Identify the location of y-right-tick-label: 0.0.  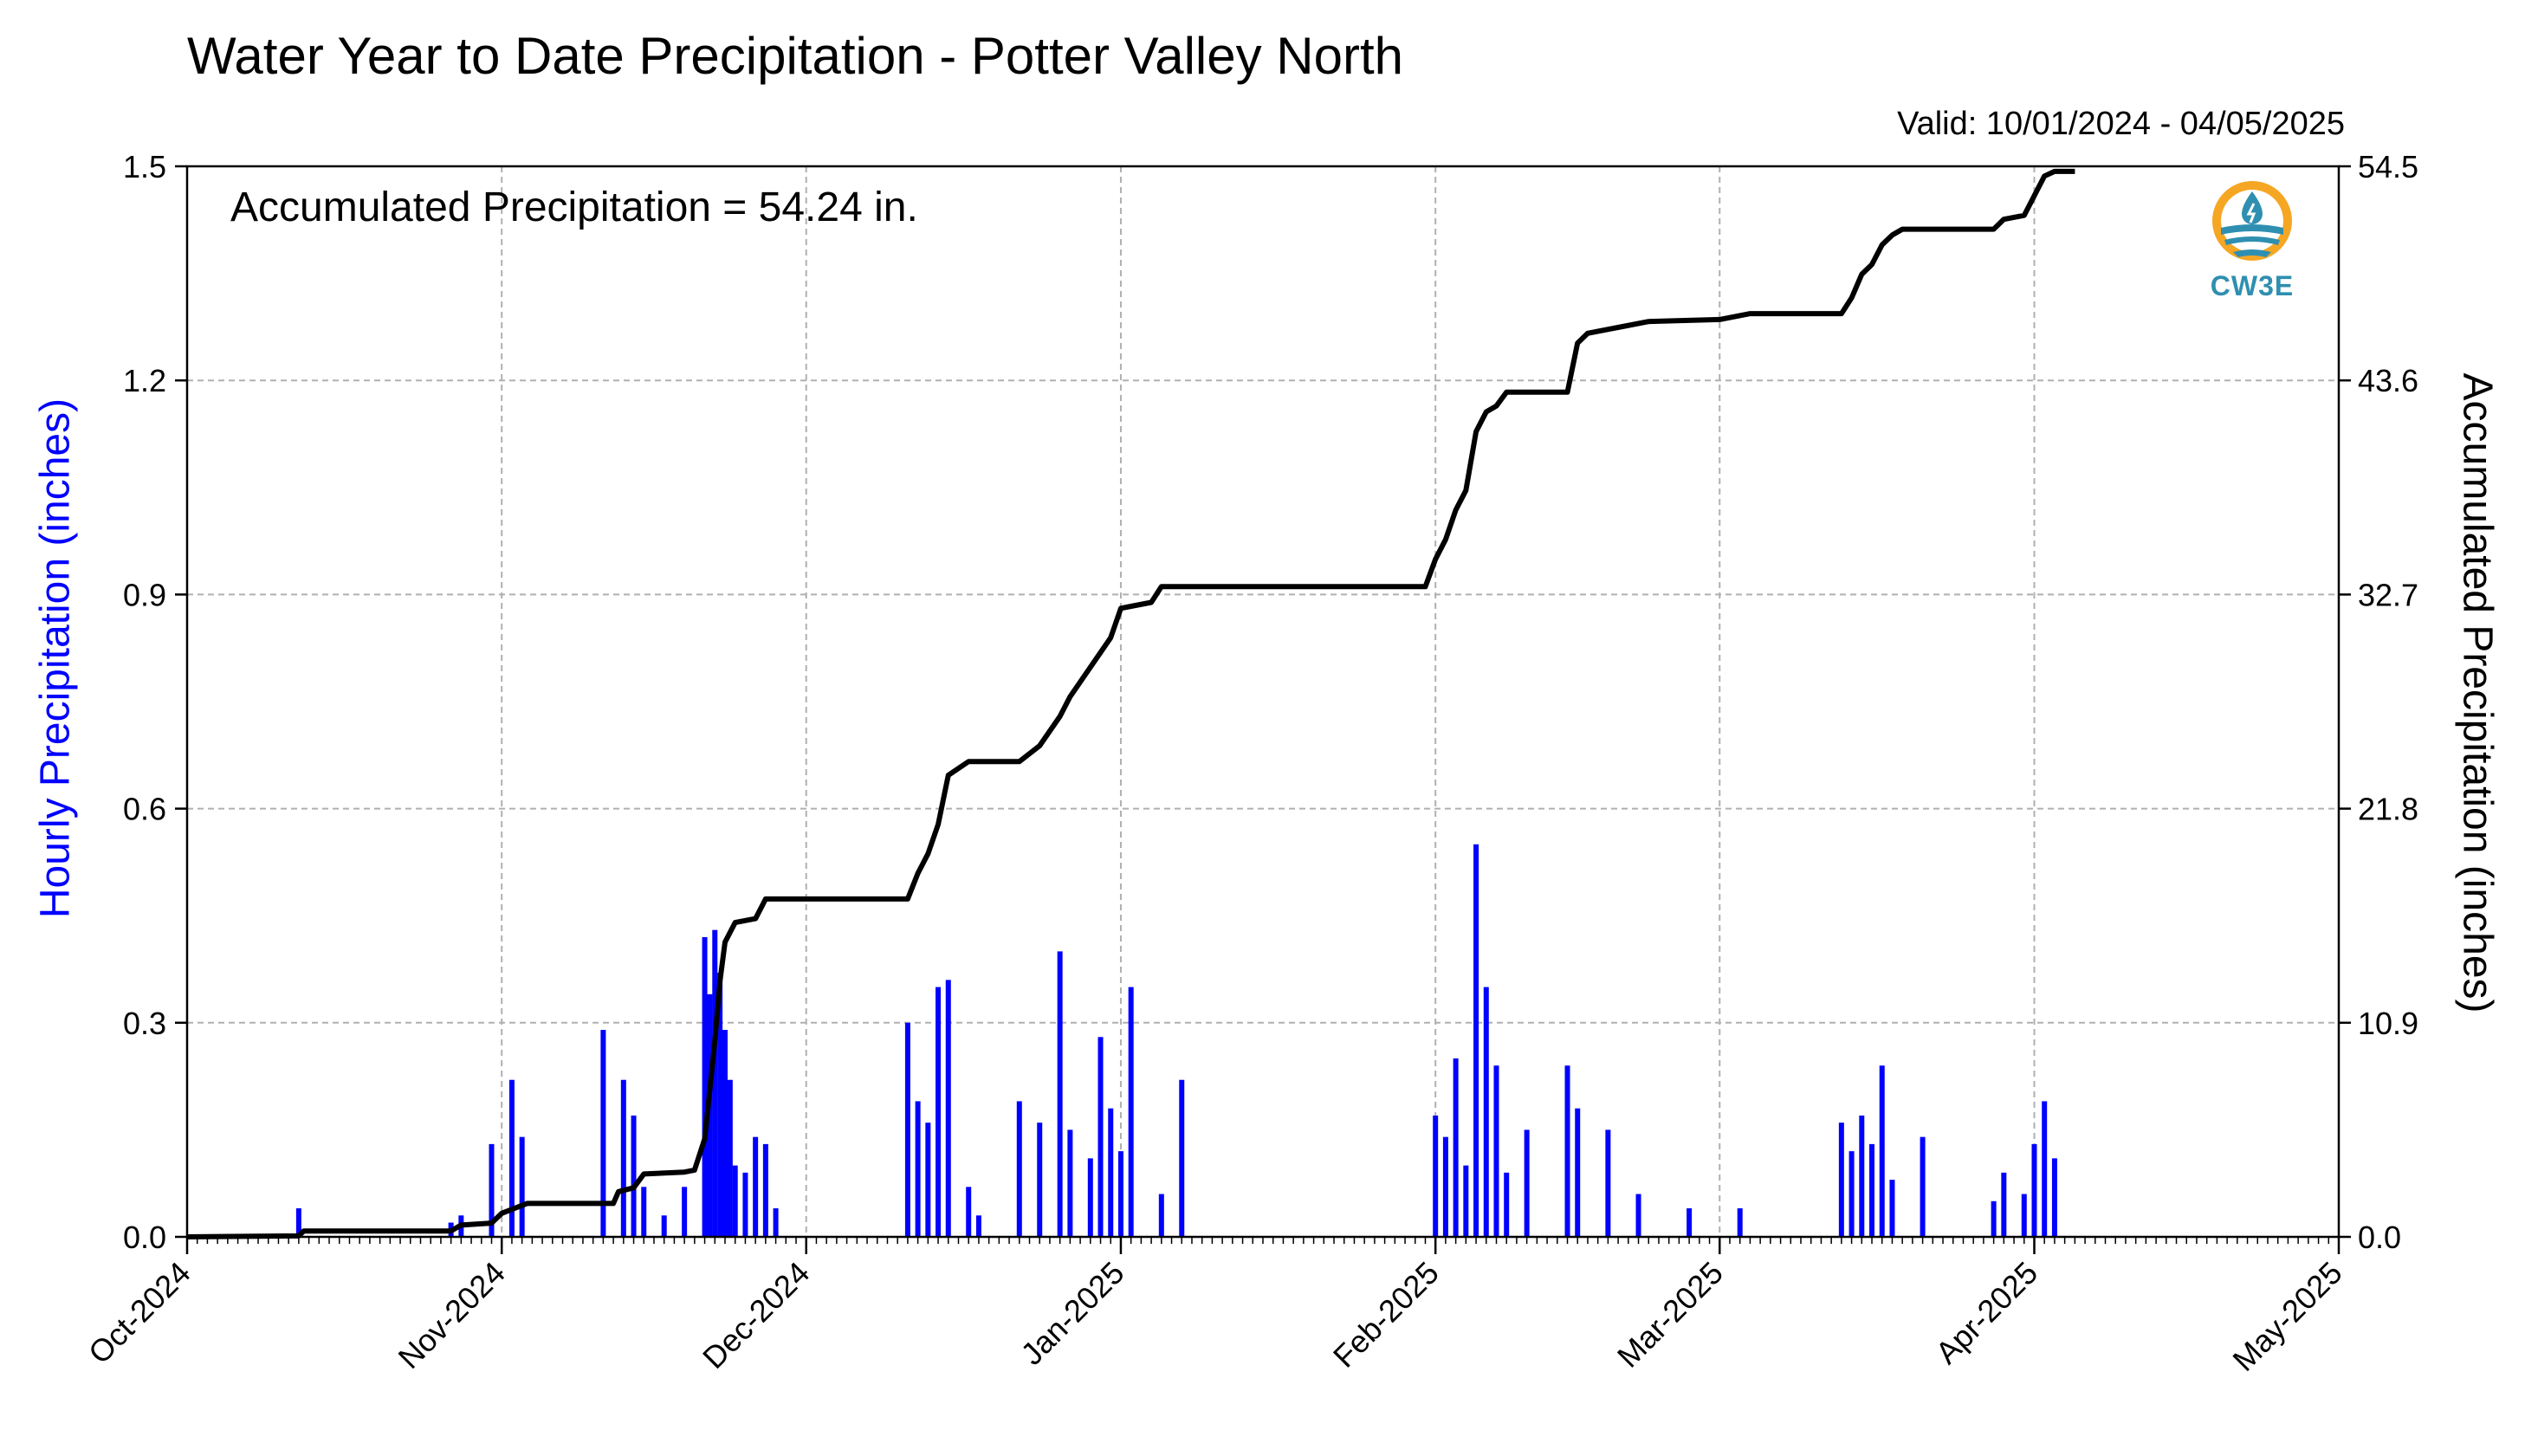
(2379, 1237).